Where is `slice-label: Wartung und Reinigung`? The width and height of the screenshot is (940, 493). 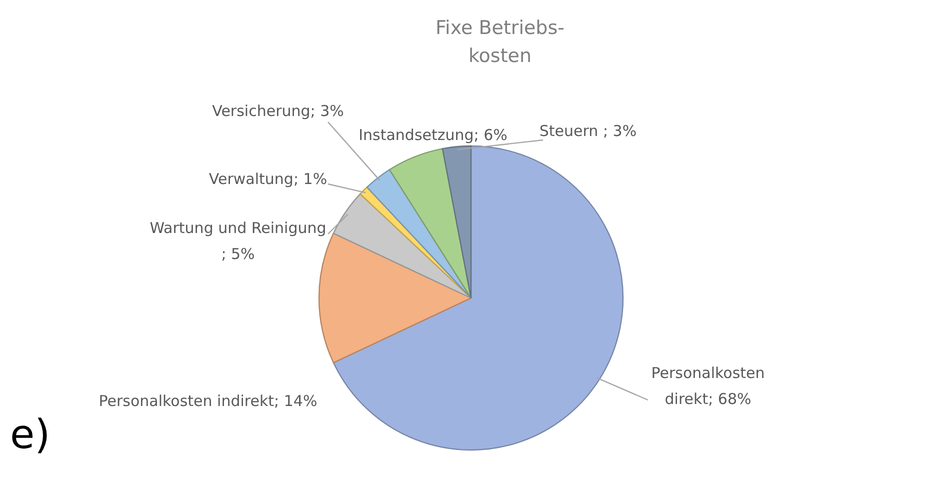
slice-label: Wartung und Reinigung is located at coordinates (238, 228).